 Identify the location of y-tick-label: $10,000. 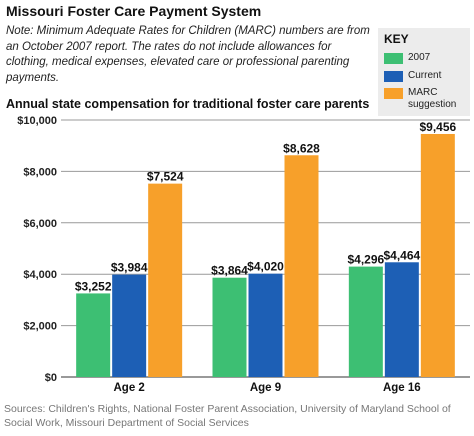
(37, 121).